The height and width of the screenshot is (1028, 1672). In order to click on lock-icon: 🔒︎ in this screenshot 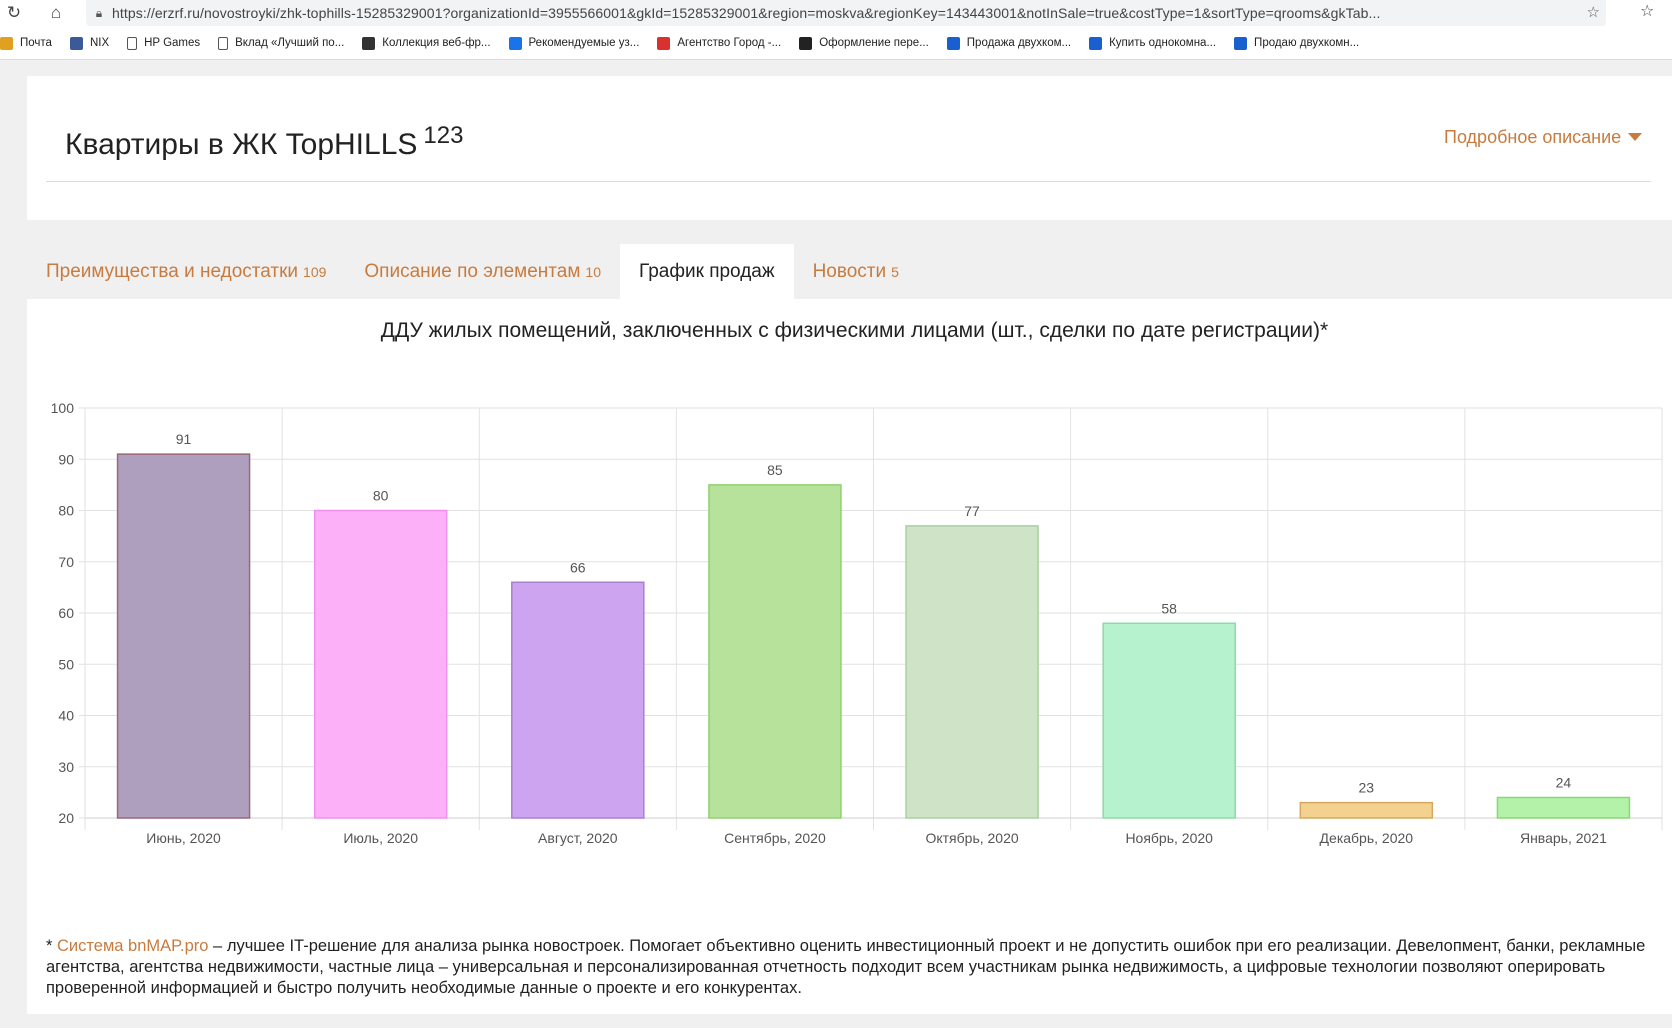, I will do `click(99, 12)`.